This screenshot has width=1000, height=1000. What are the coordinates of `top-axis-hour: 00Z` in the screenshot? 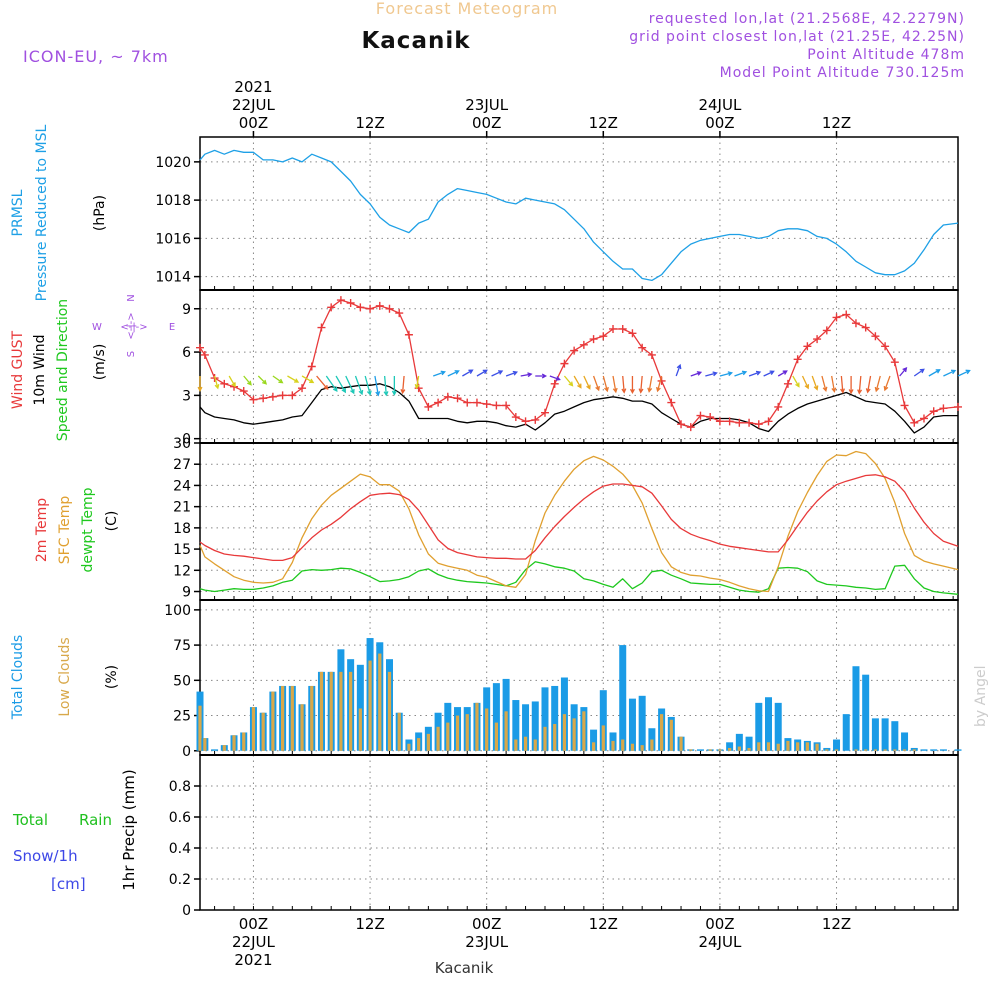 It's located at (486, 123).